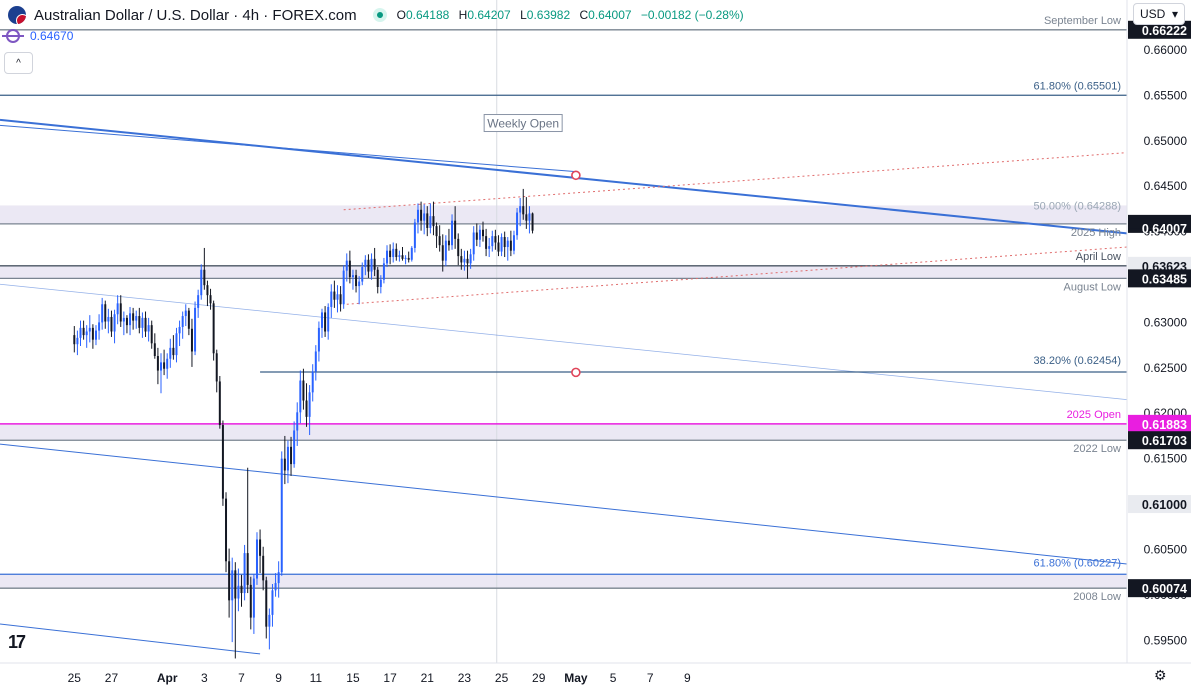 The width and height of the screenshot is (1191, 687). I want to click on level-label-50-fib: 50.00% (0.64288), so click(1077, 206).